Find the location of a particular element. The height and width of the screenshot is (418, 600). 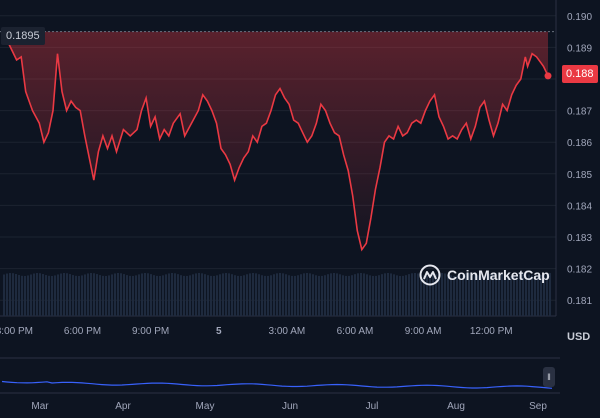

x-tick-label: 3:00 AM is located at coordinates (287, 331).